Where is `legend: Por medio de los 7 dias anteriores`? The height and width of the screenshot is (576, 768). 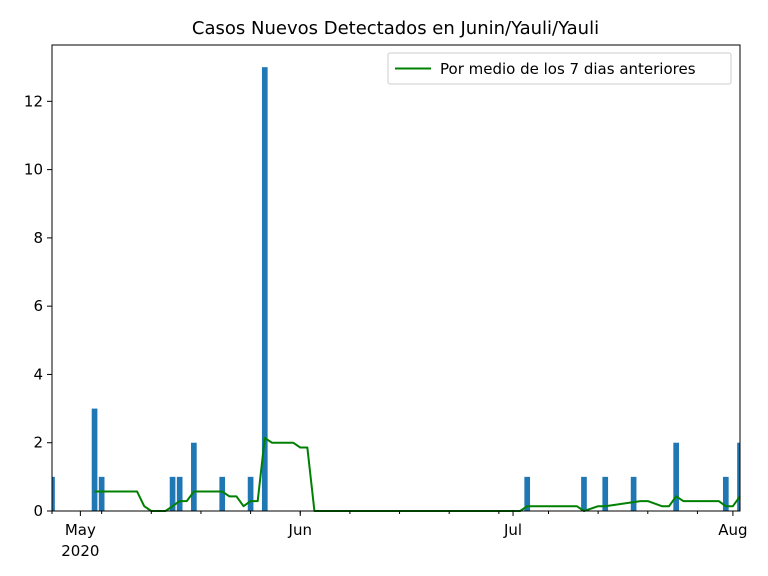 legend: Por medio de los 7 dias anteriores is located at coordinates (559, 68).